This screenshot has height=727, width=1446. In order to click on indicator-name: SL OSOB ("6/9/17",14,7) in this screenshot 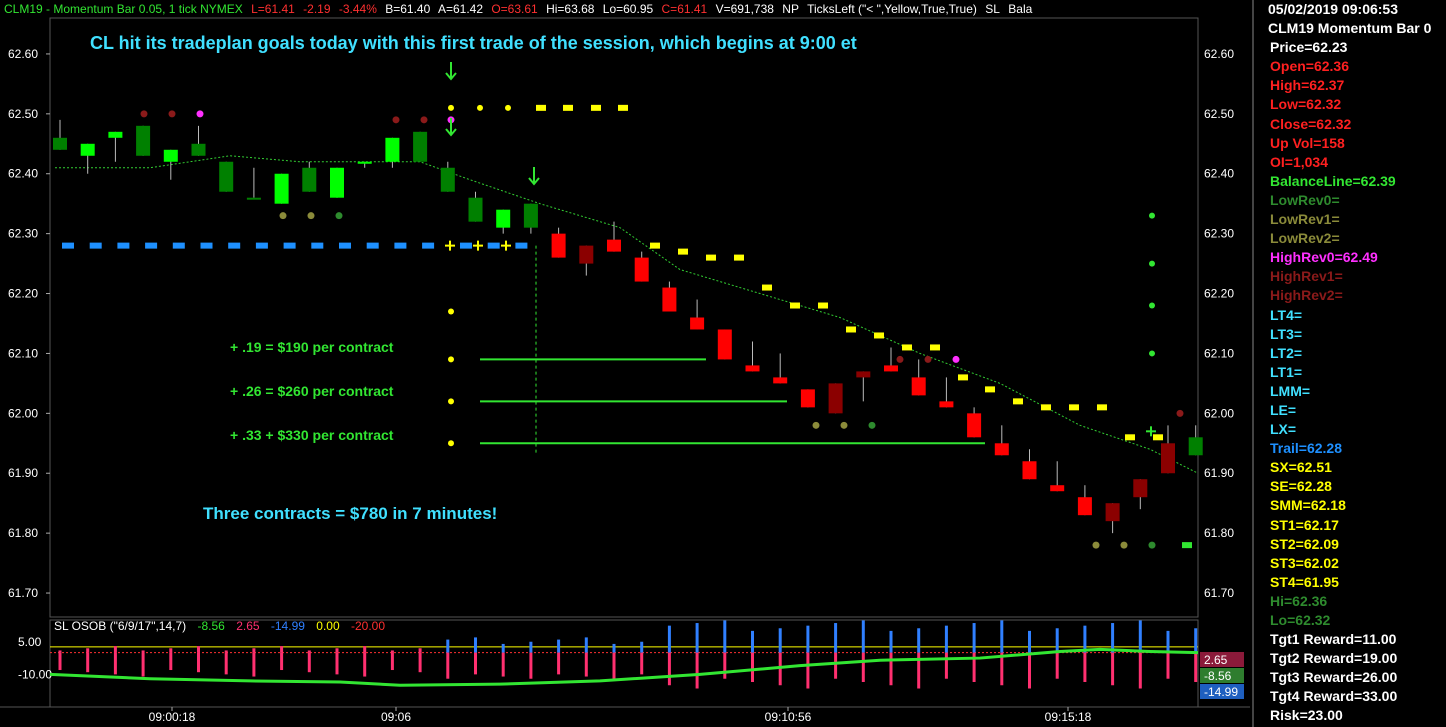, I will do `click(120, 626)`.